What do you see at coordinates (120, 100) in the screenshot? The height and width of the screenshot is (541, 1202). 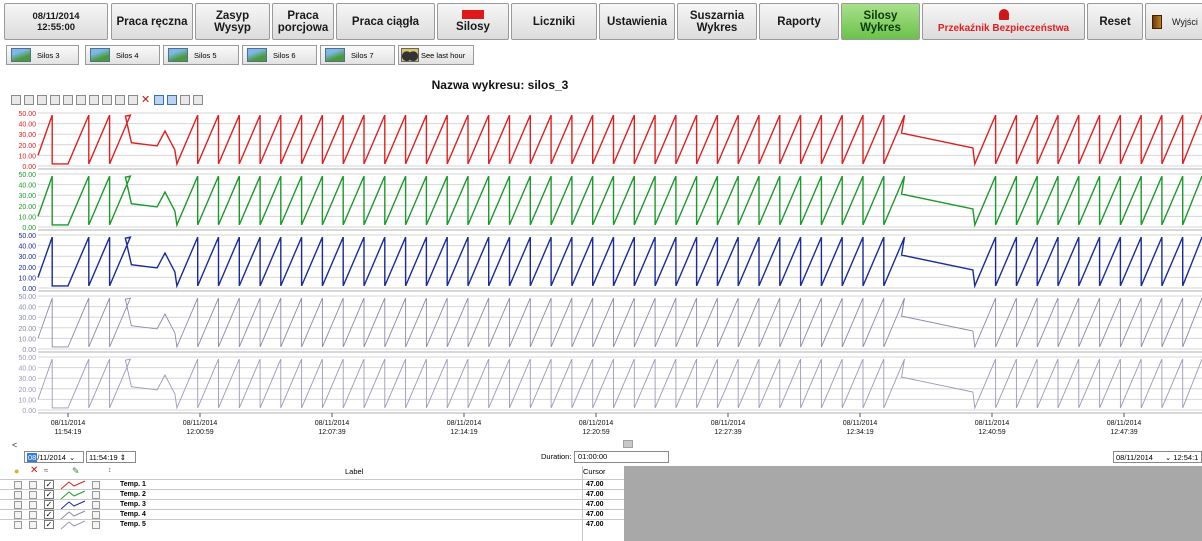 I see `add-pen-icon` at bounding box center [120, 100].